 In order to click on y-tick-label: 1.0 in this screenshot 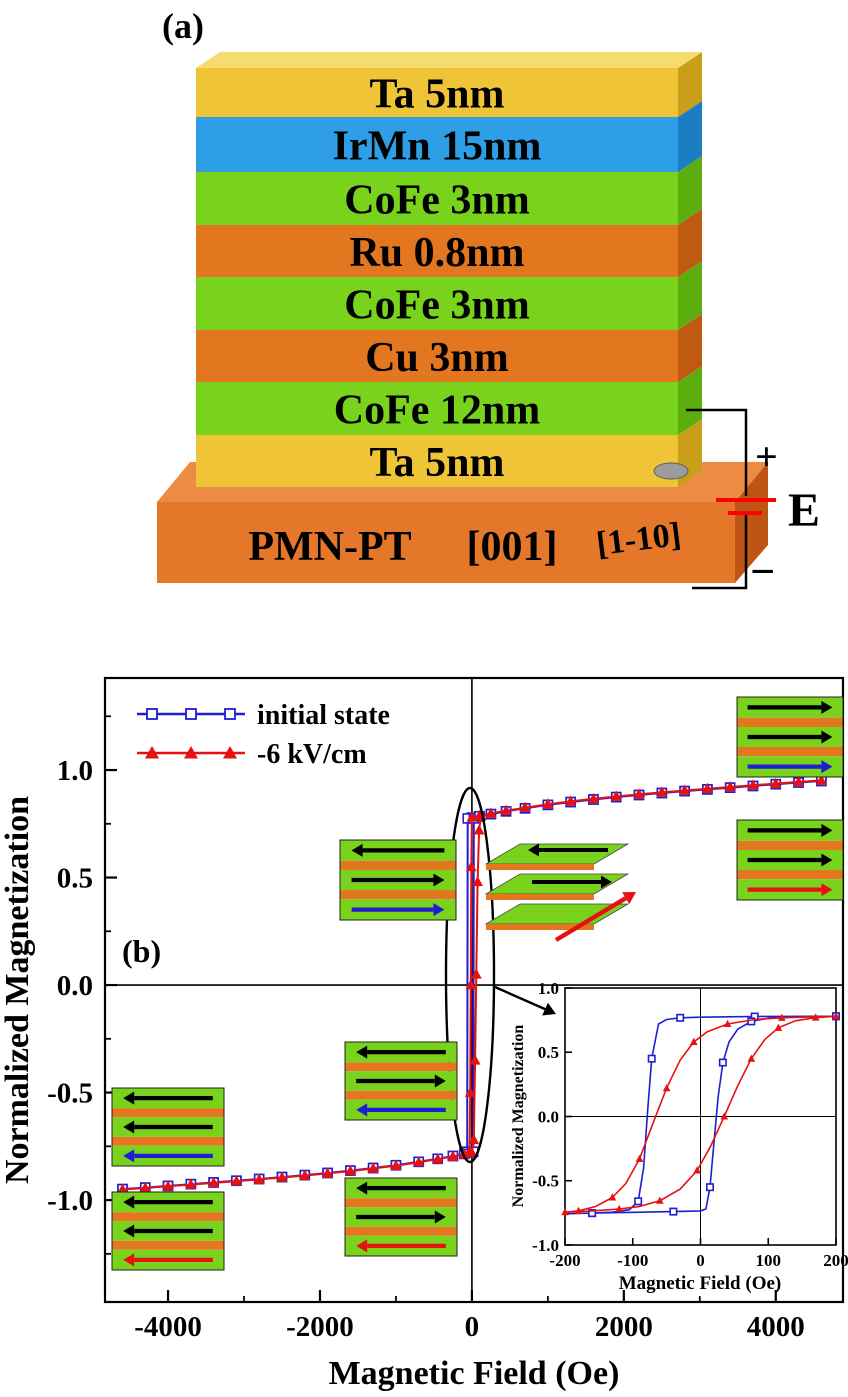, I will do `click(548, 988)`.